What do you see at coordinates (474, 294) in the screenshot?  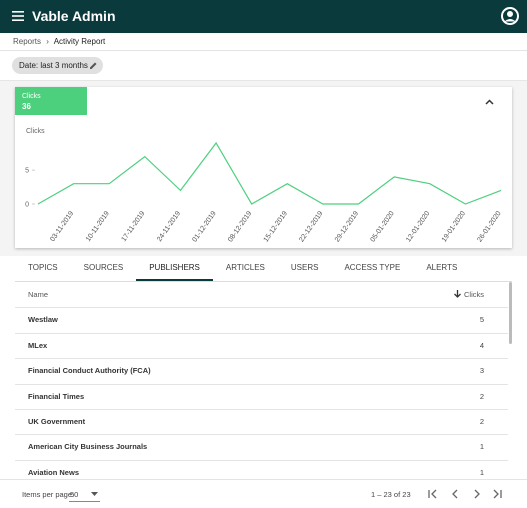 I see `column-label: Clicks` at bounding box center [474, 294].